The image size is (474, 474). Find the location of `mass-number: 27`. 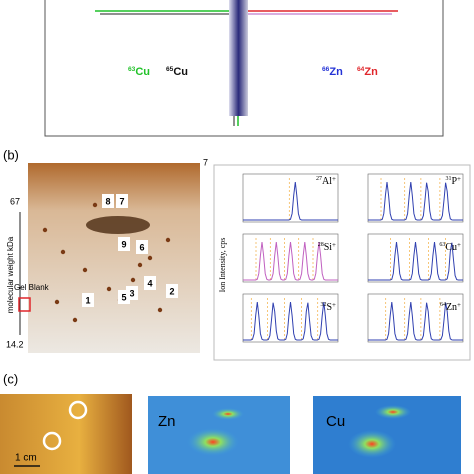

mass-number: 27 is located at coordinates (319, 179).